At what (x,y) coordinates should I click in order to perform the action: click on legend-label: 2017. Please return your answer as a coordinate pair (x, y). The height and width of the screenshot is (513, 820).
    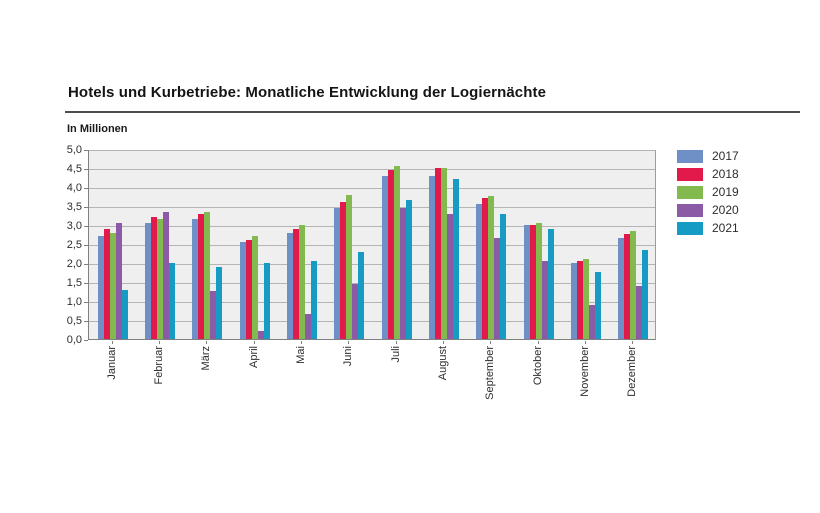
    Looking at the image, I should click on (725, 156).